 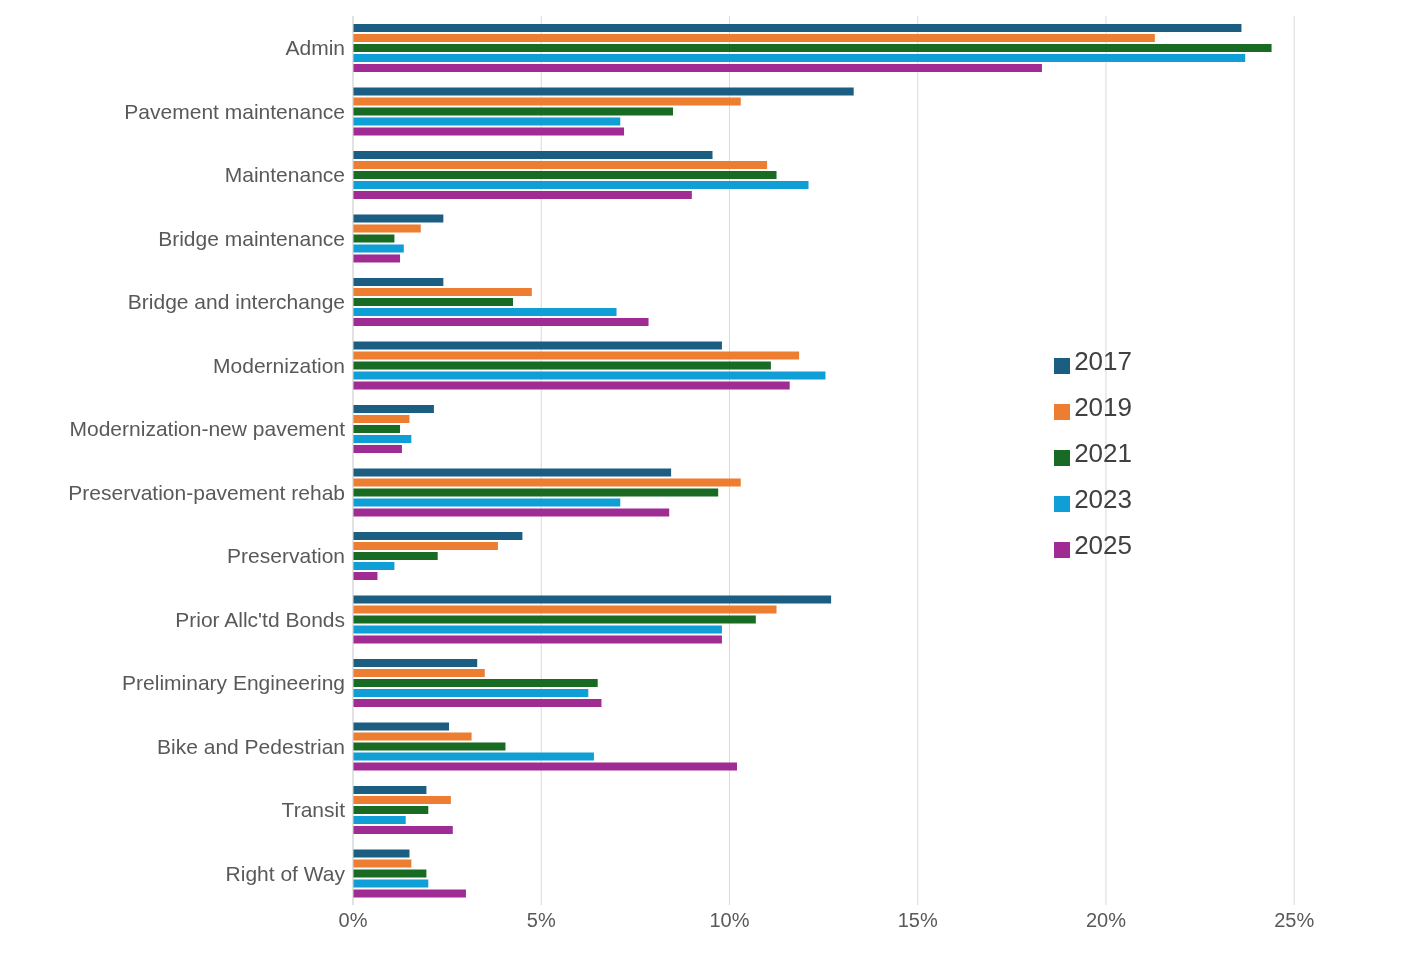 I want to click on y-tick-label: Right of Way, so click(x=285, y=873).